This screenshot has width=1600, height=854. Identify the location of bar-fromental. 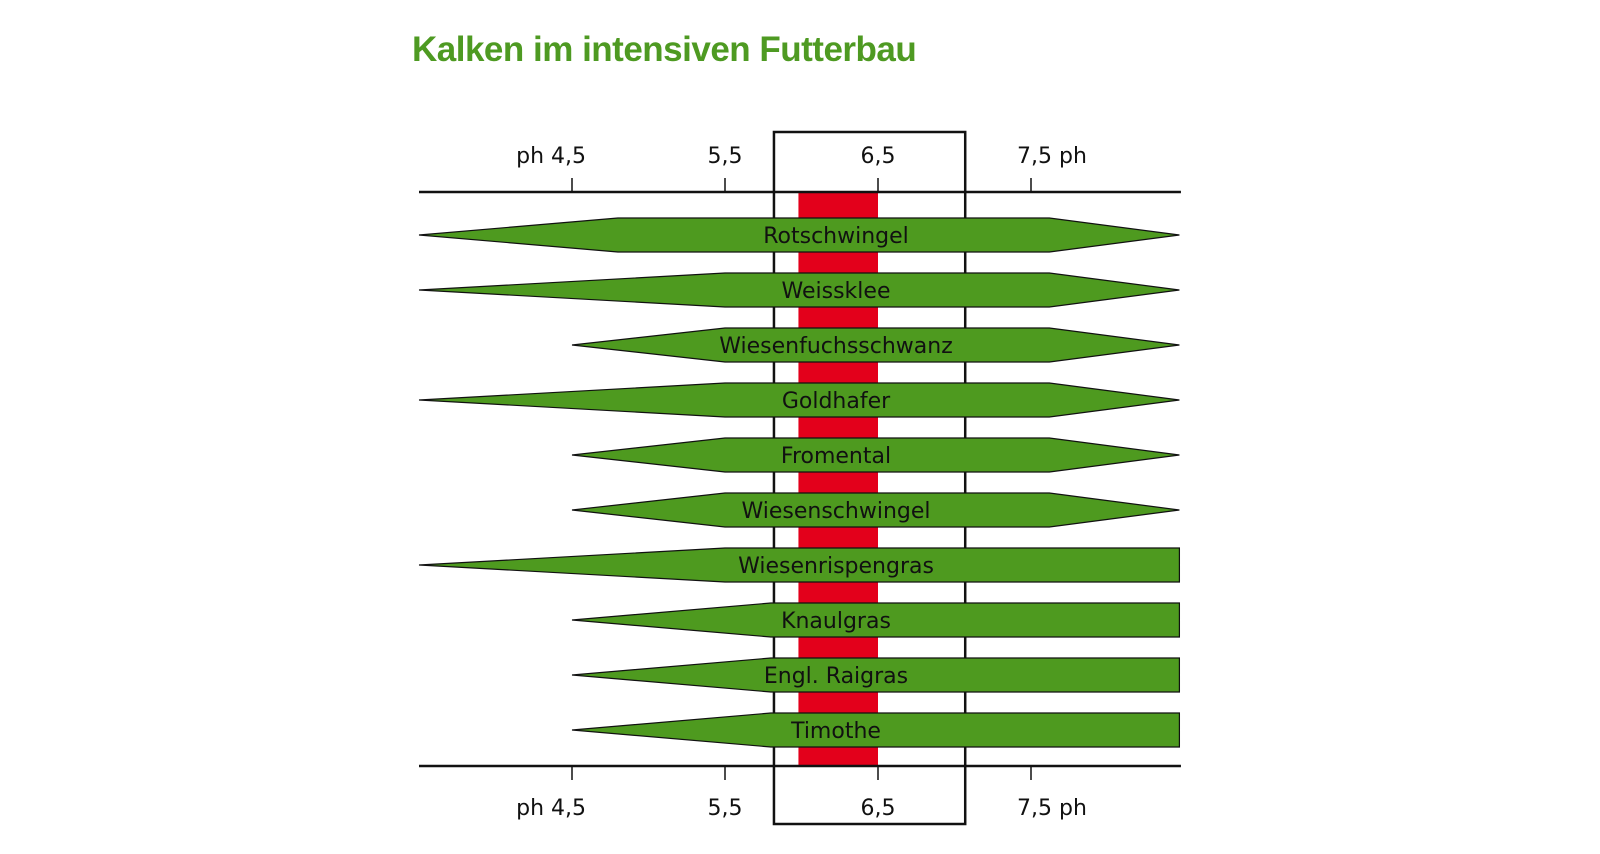
(875, 455).